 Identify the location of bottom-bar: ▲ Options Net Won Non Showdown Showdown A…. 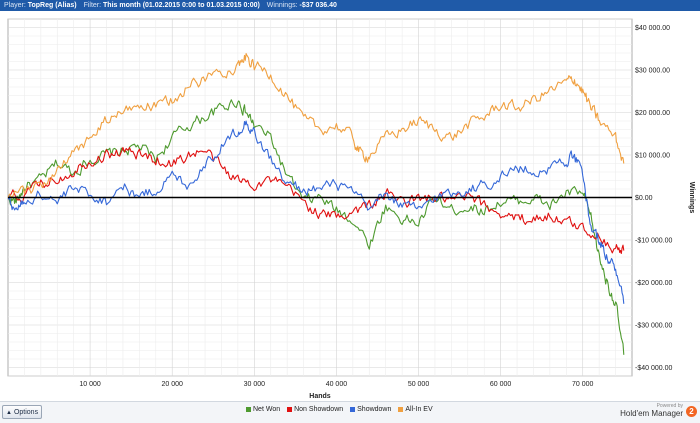
(350, 412).